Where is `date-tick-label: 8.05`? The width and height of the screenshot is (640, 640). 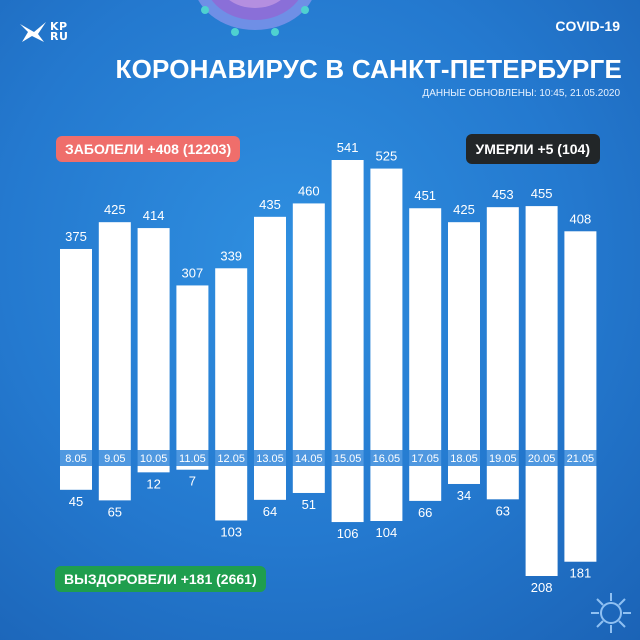 date-tick-label: 8.05 is located at coordinates (75, 459).